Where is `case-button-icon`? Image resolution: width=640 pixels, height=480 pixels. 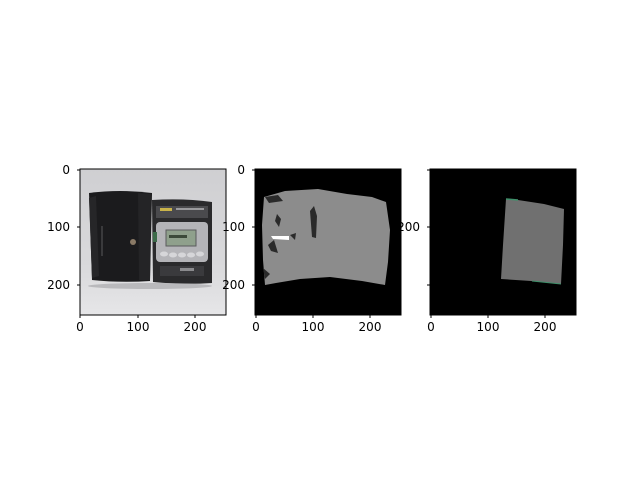 case-button-icon is located at coordinates (133, 242).